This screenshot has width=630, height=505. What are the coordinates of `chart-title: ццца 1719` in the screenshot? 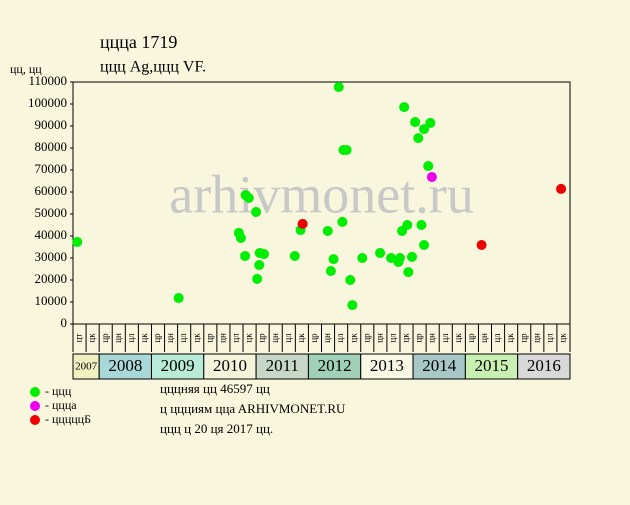 It's located at (138, 42).